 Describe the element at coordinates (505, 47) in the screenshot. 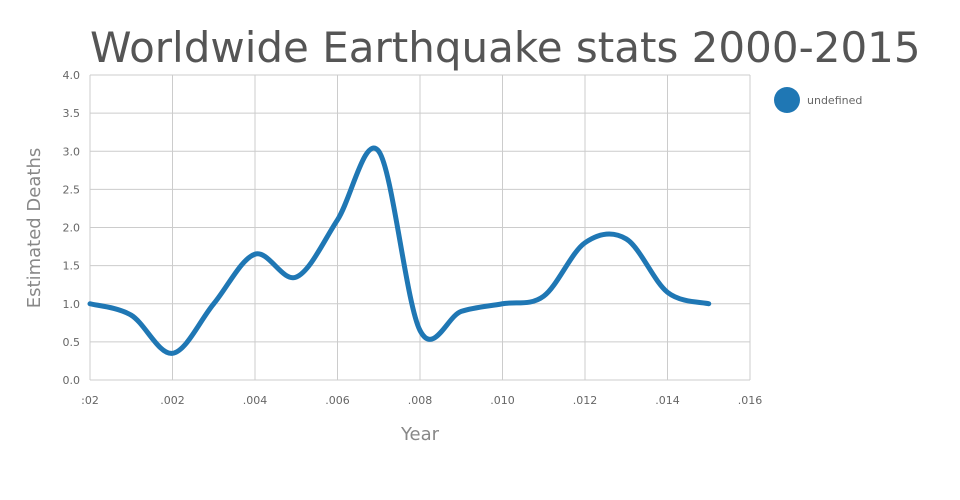

I see `chart-title: Worldwide Earthquake stats 2000-2015` at that location.